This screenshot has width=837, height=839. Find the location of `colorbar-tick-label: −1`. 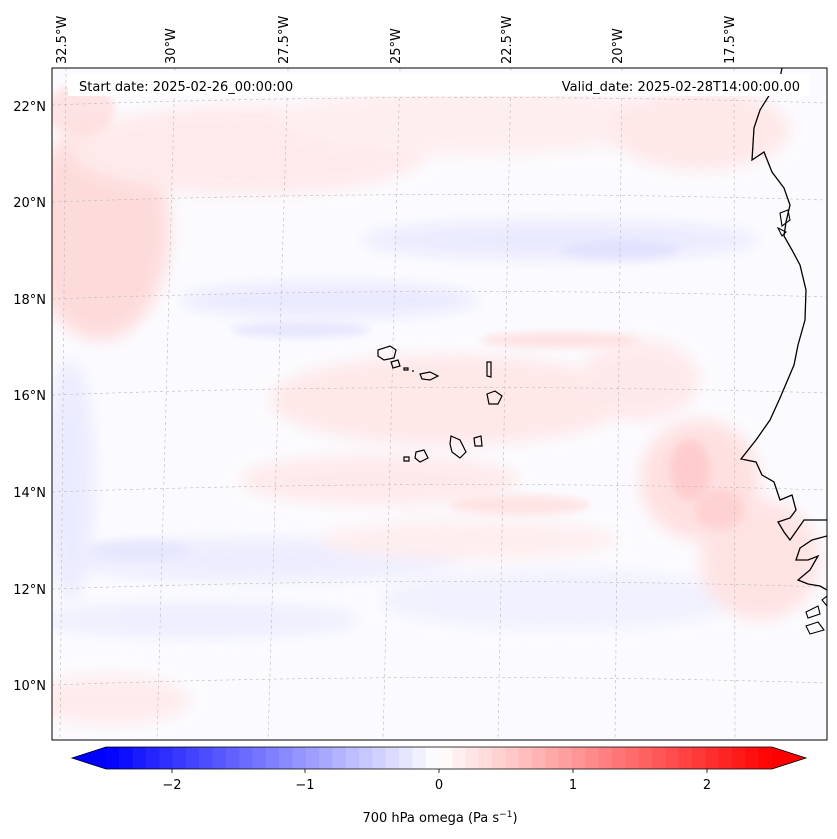

colorbar-tick-label: −1 is located at coordinates (304, 785).